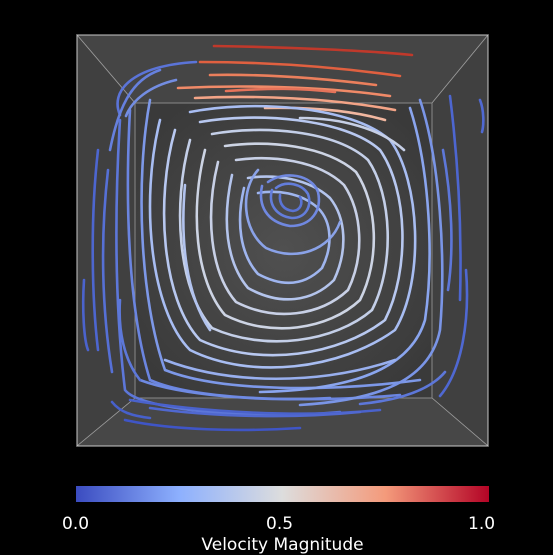 This screenshot has width=553, height=555. I want to click on box-left-face, so click(106, 240).